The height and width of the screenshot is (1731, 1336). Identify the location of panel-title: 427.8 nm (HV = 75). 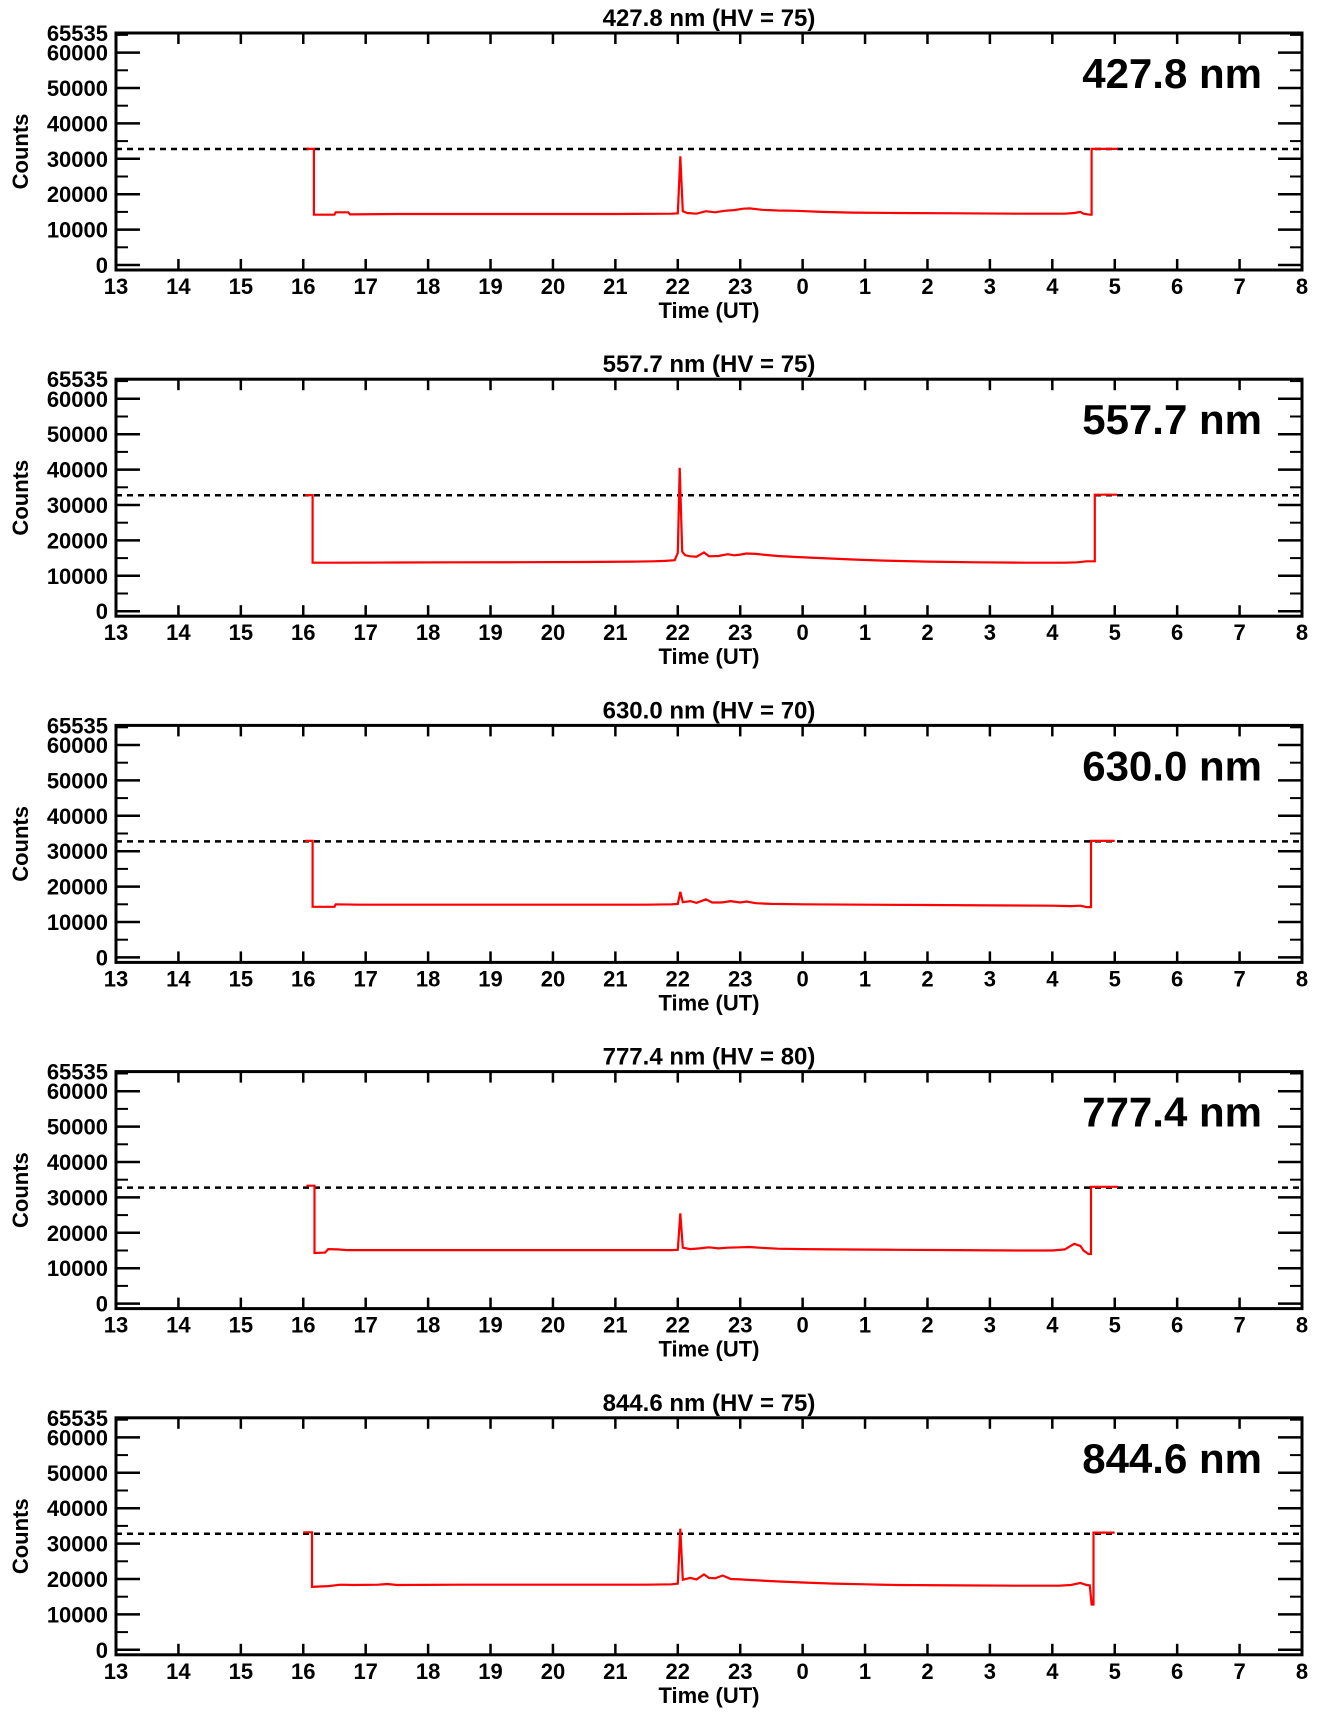
(709, 18).